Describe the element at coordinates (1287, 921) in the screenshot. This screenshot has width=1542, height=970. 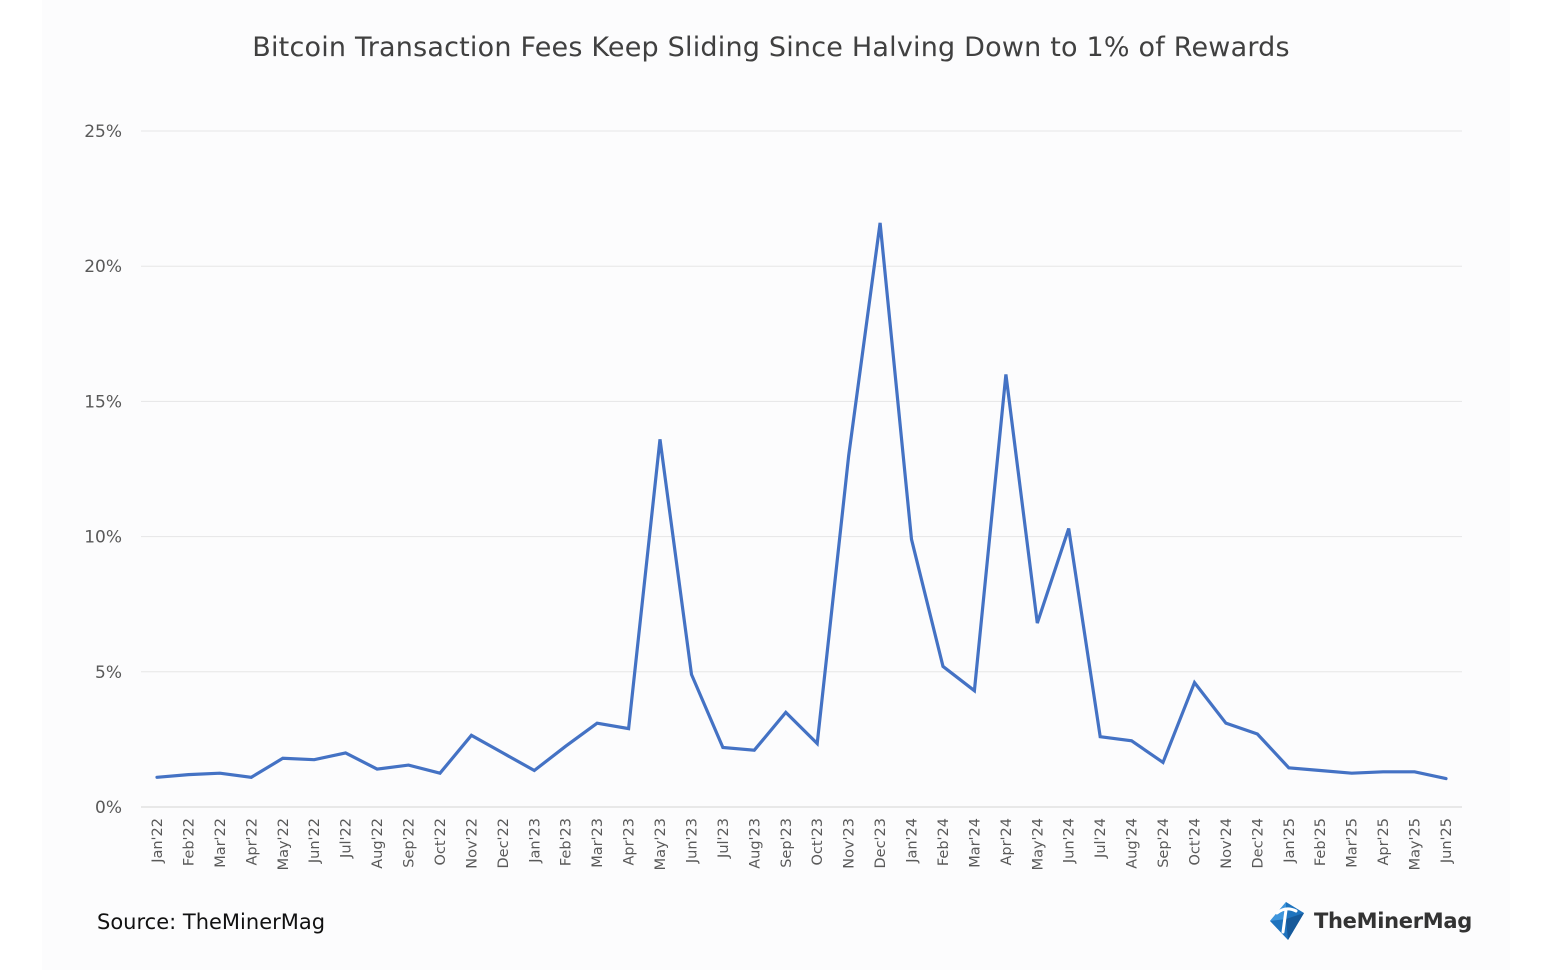
I see `pickaxe-logo-icon` at that location.